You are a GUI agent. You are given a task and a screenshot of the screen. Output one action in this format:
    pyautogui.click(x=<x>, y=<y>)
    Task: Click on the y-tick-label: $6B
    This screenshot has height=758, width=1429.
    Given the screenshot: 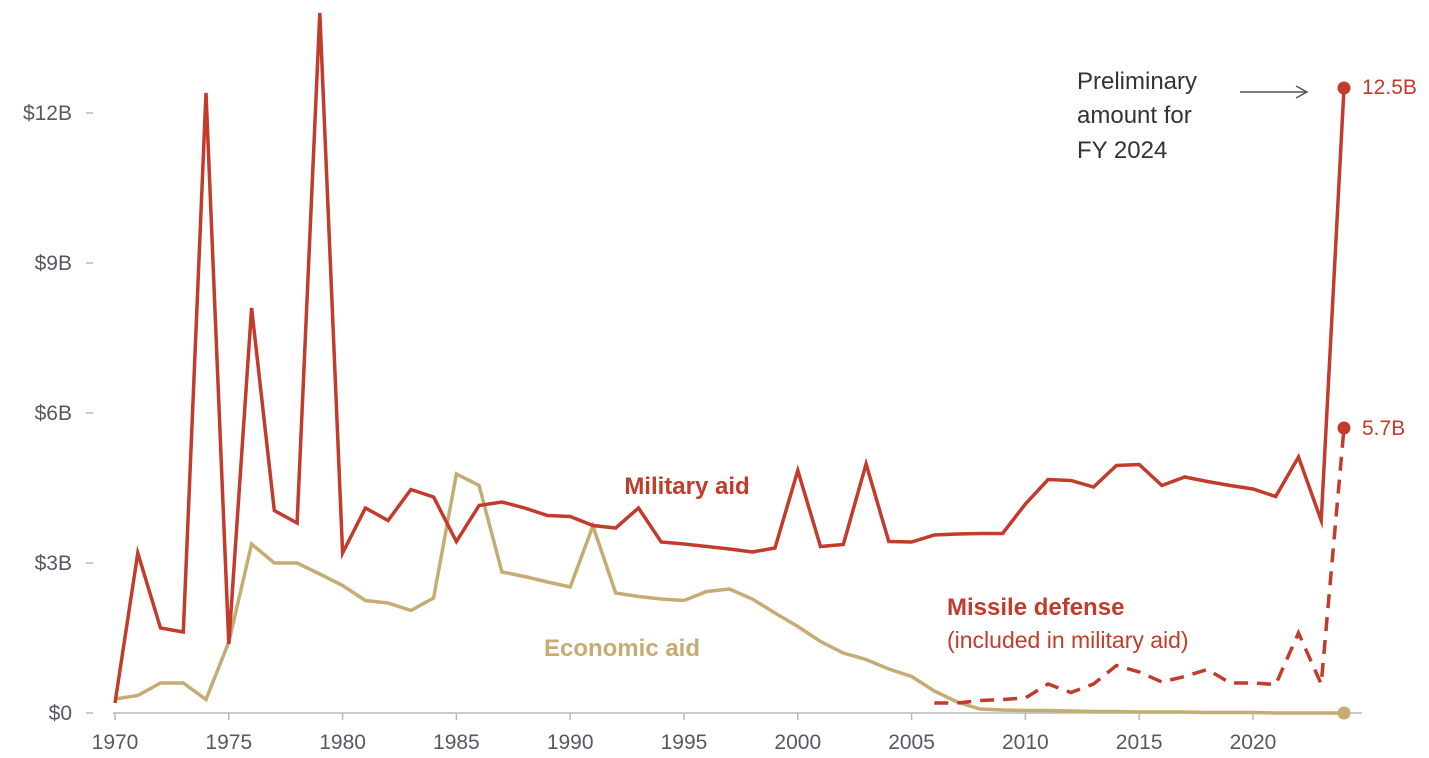 What is the action you would take?
    pyautogui.click(x=53, y=413)
    